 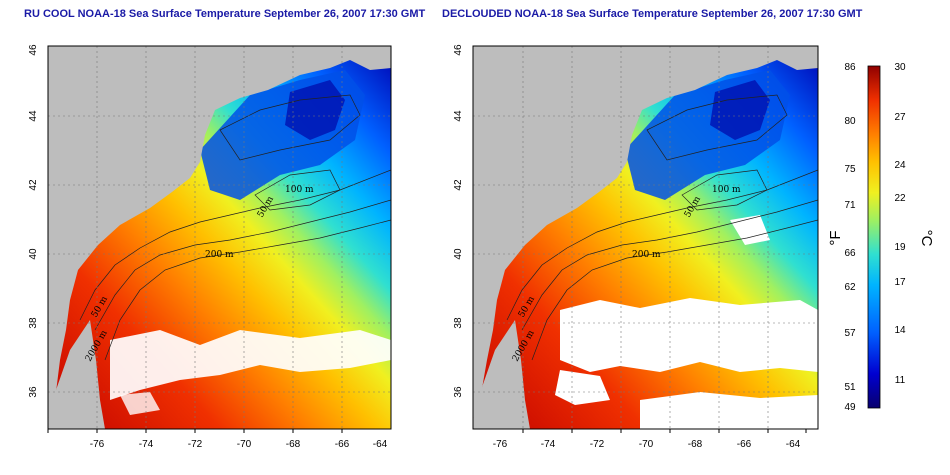 What do you see at coordinates (669, 265) in the screenshot?
I see `right-contour-200m` at bounding box center [669, 265].